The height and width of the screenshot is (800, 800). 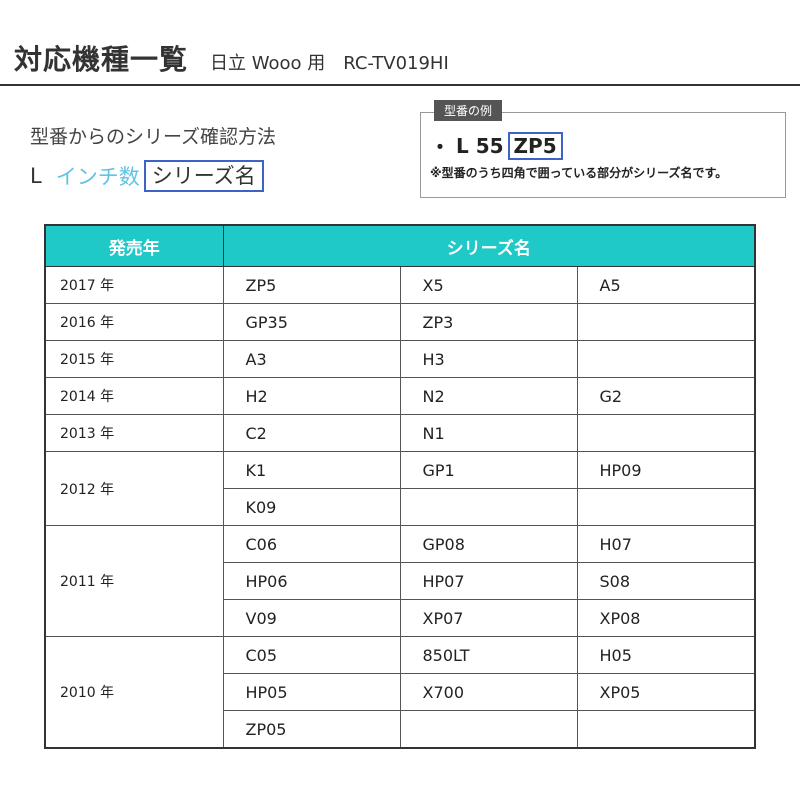 What do you see at coordinates (97, 177) in the screenshot?
I see `format-inch: インチ数` at bounding box center [97, 177].